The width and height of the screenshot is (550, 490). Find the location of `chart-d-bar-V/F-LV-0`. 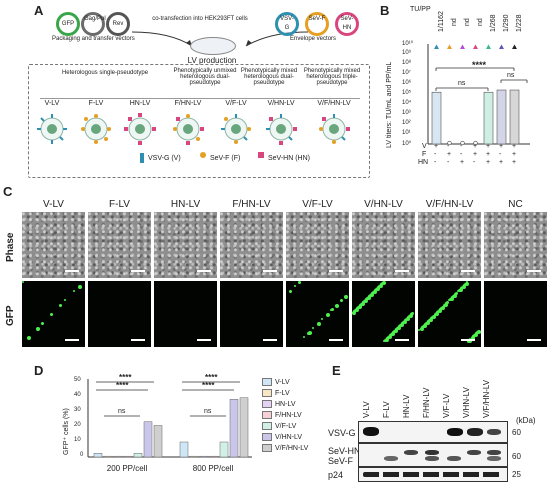

chart-d-bar-V/F-LV-0 is located at coordinates (138, 455).